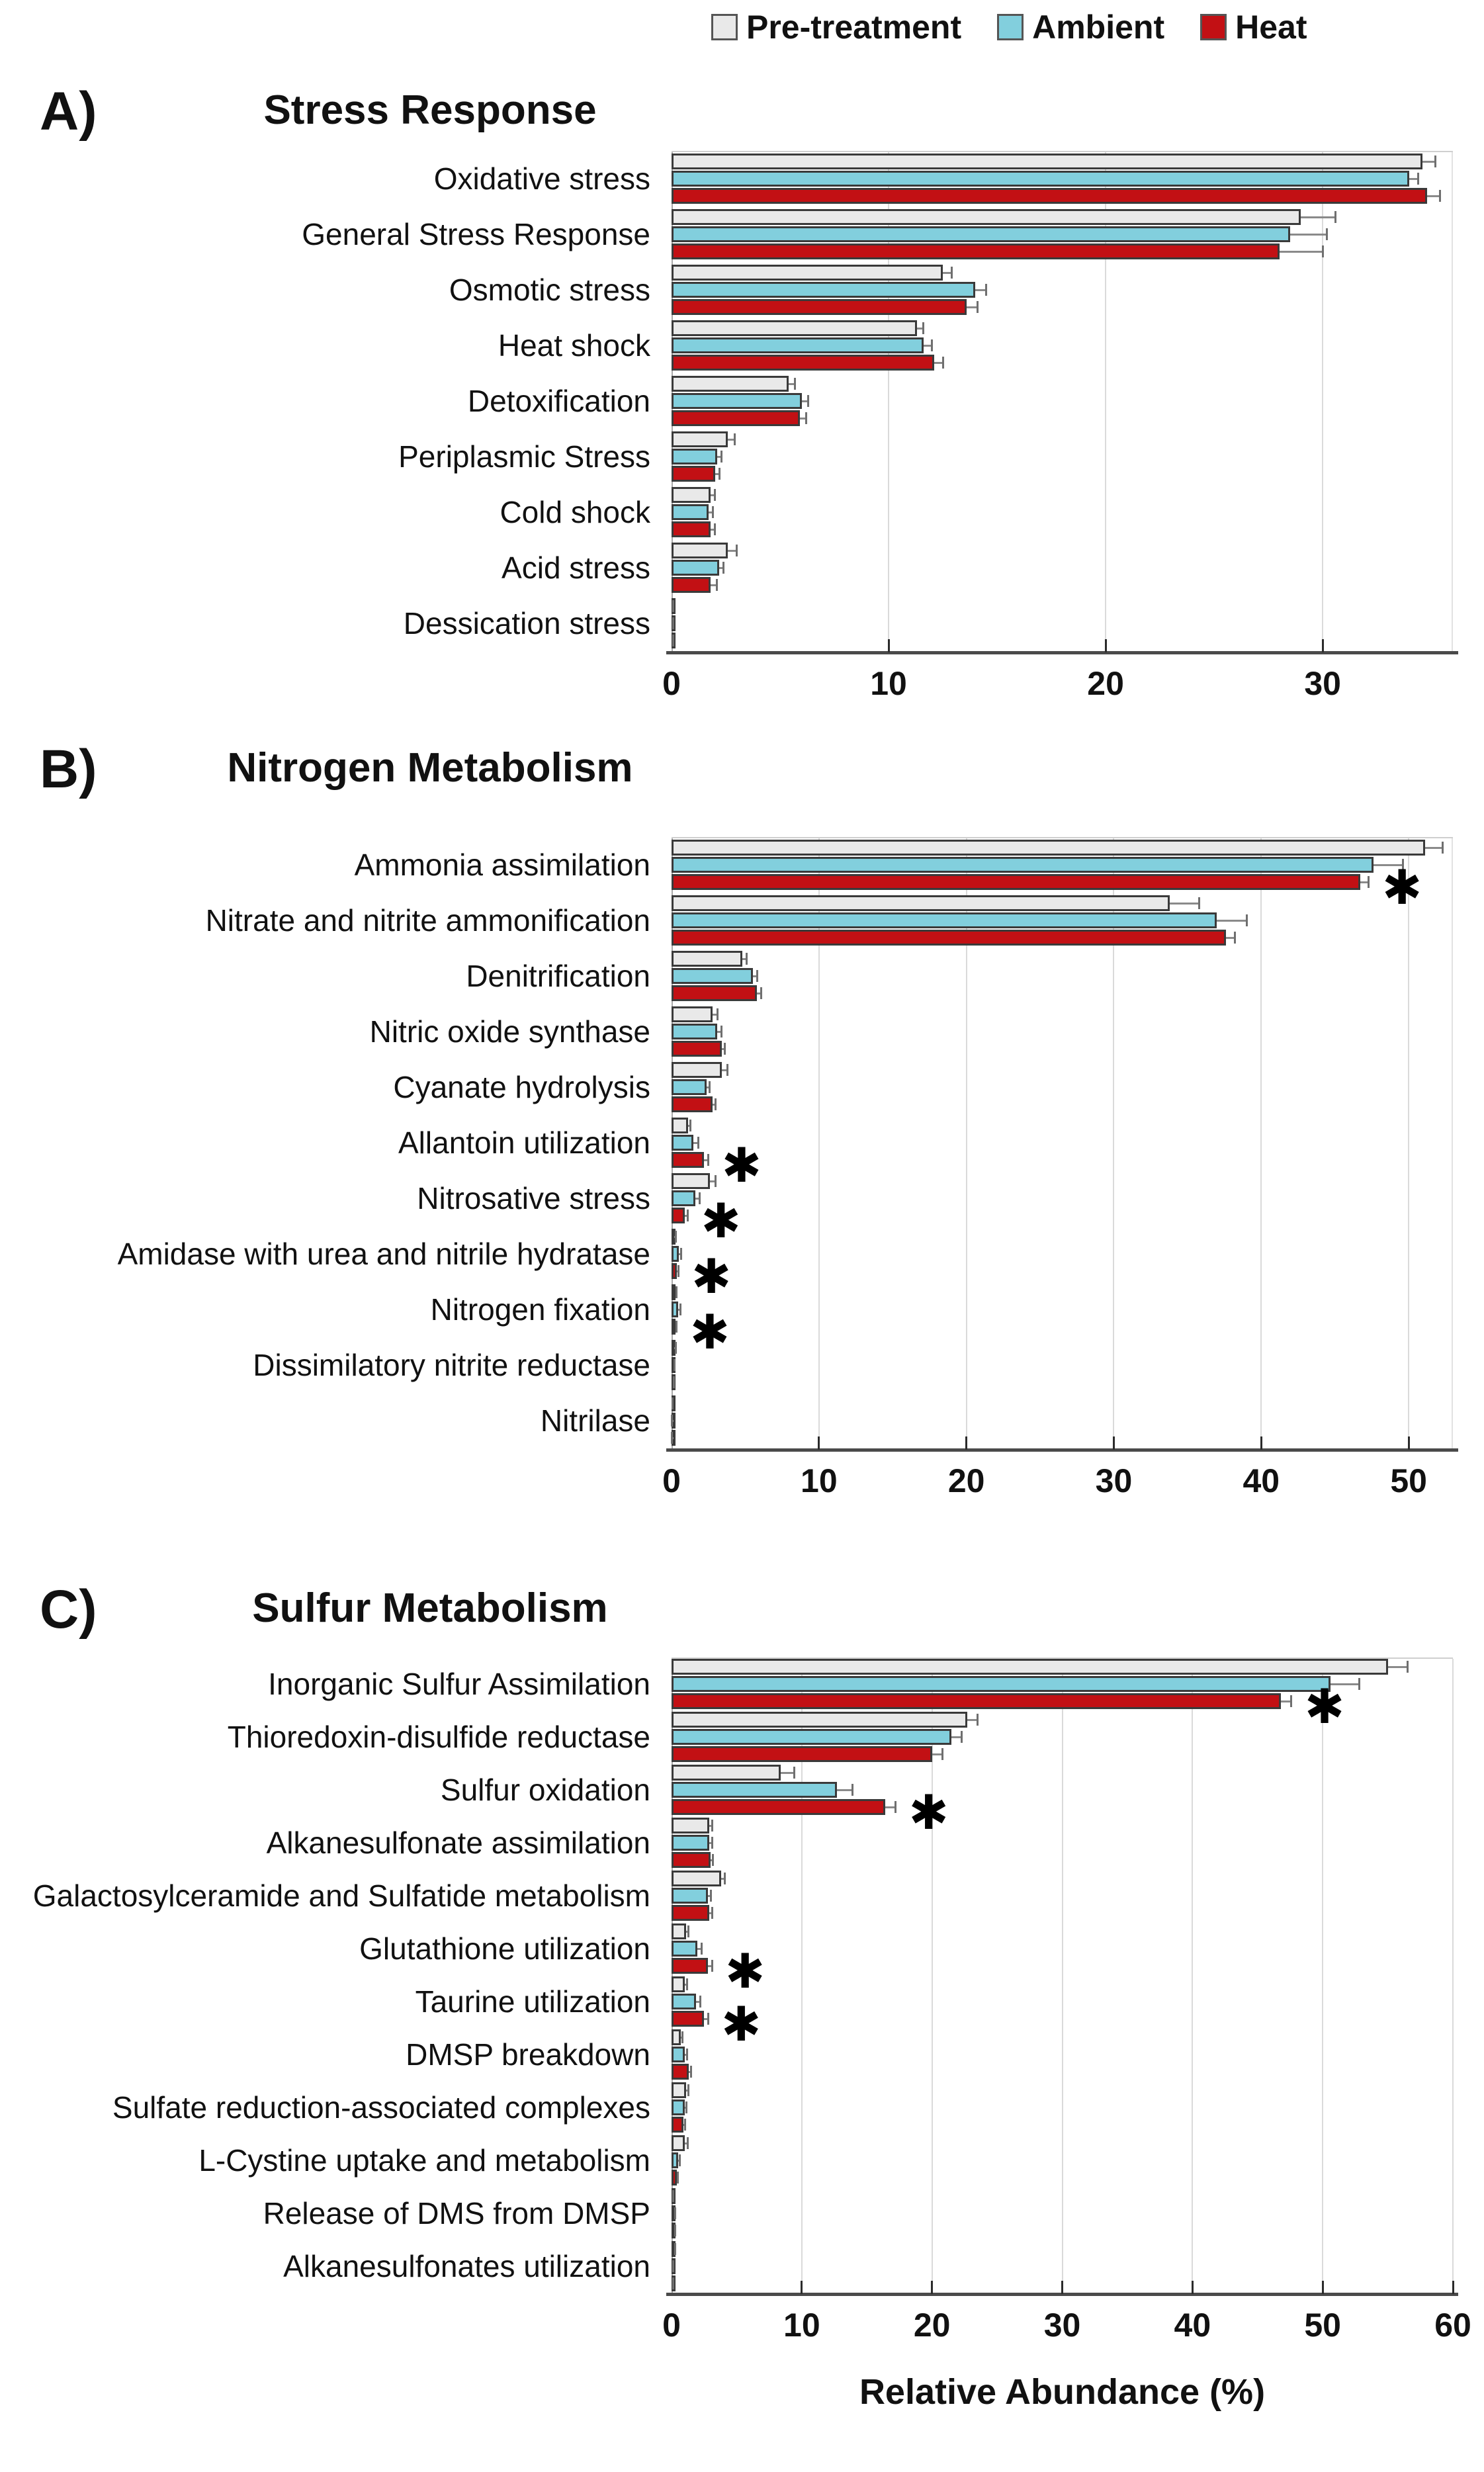  Describe the element at coordinates (526, 623) in the screenshot. I see `category-label: Dessication stress` at that location.